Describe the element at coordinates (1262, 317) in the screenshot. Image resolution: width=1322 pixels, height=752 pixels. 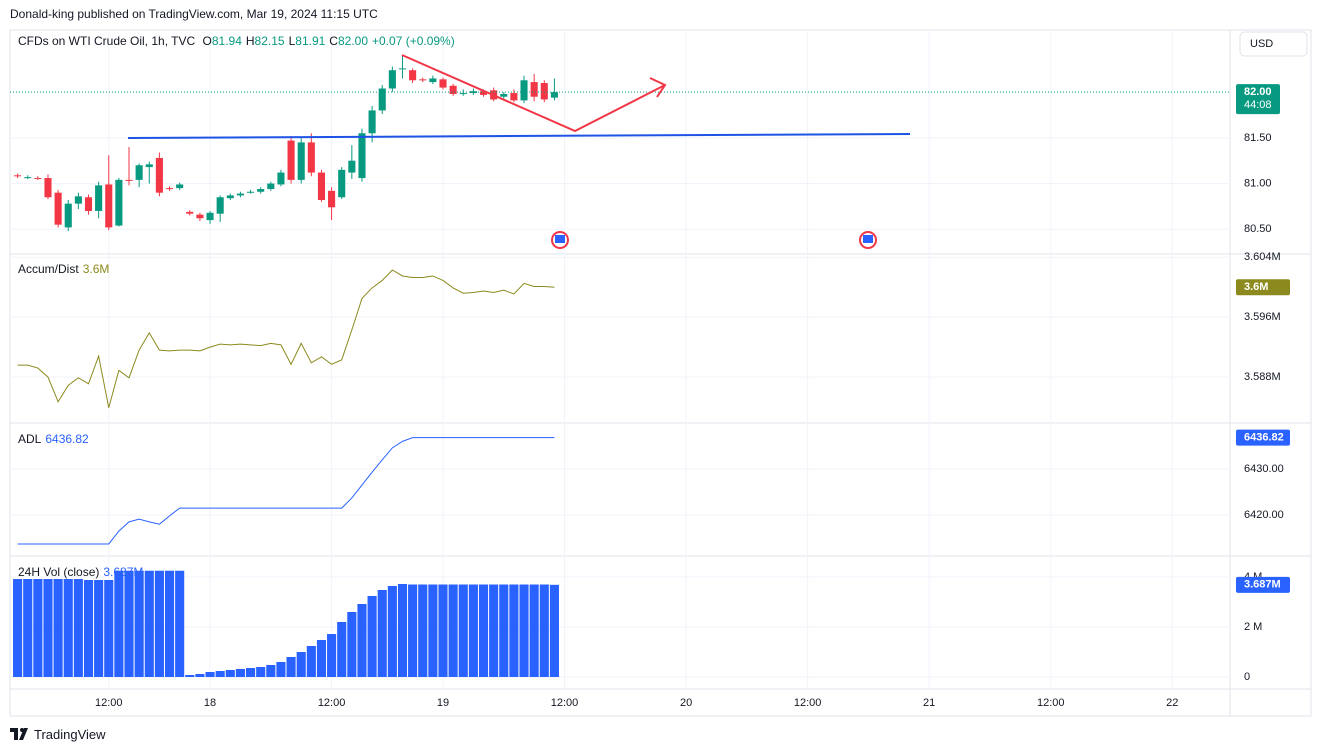
I see `y-tick-label: 3.596M` at that location.